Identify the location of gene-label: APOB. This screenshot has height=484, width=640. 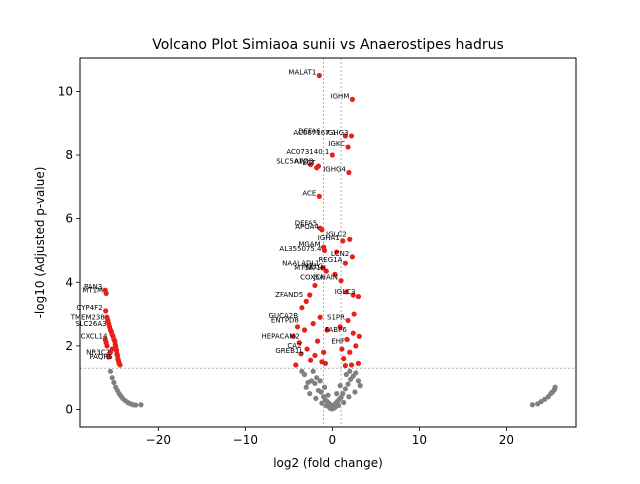
(304, 162).